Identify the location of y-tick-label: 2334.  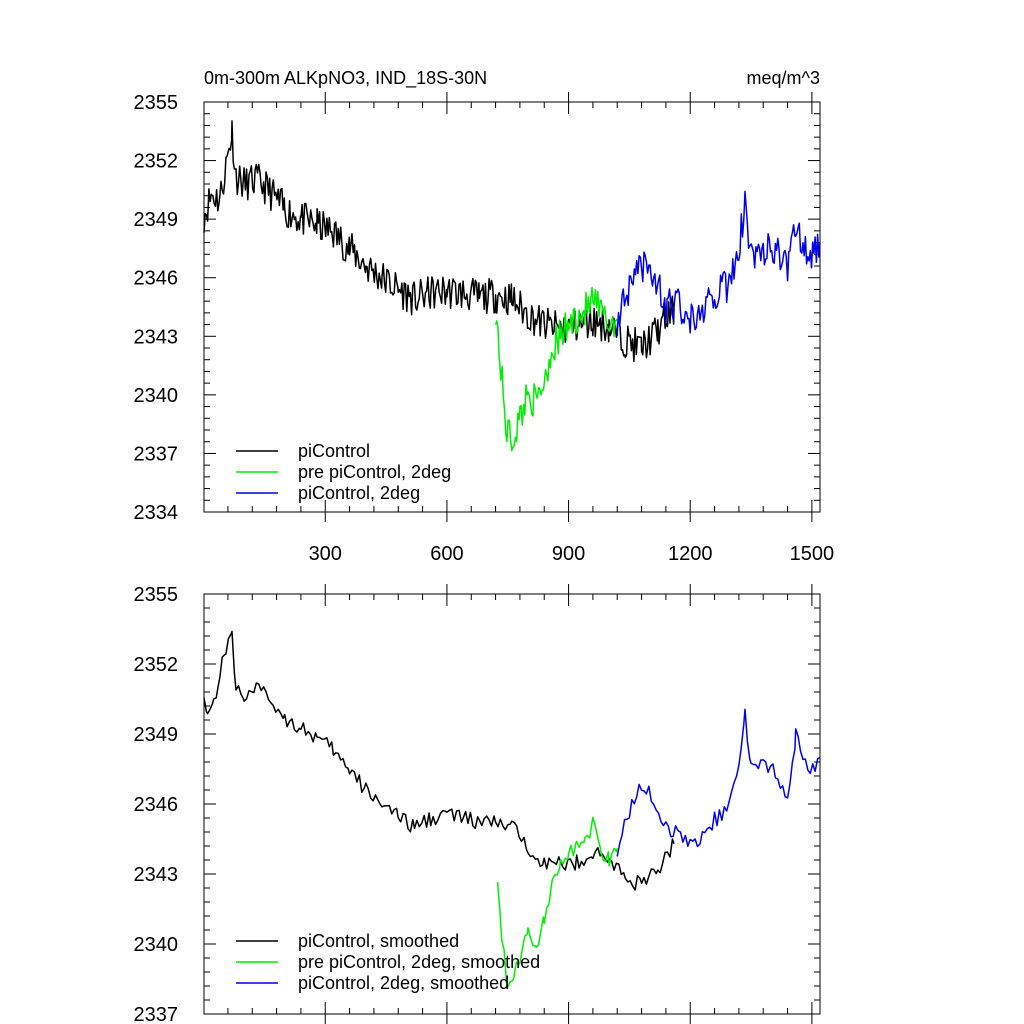
(156, 513).